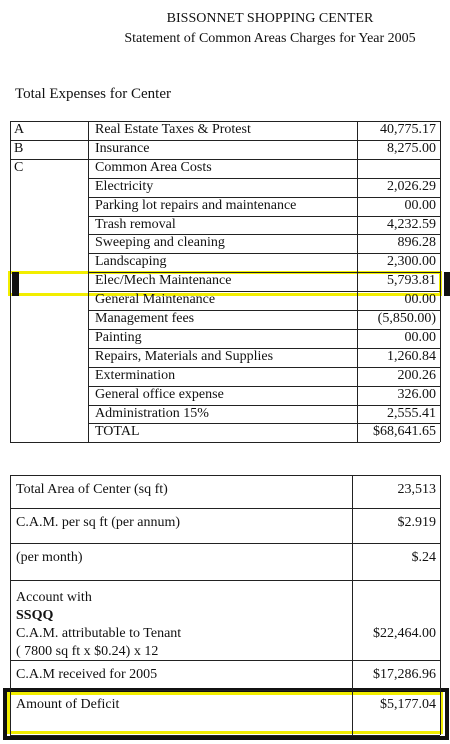 The height and width of the screenshot is (744, 450). I want to click on label-cell: Account with, so click(54, 597).